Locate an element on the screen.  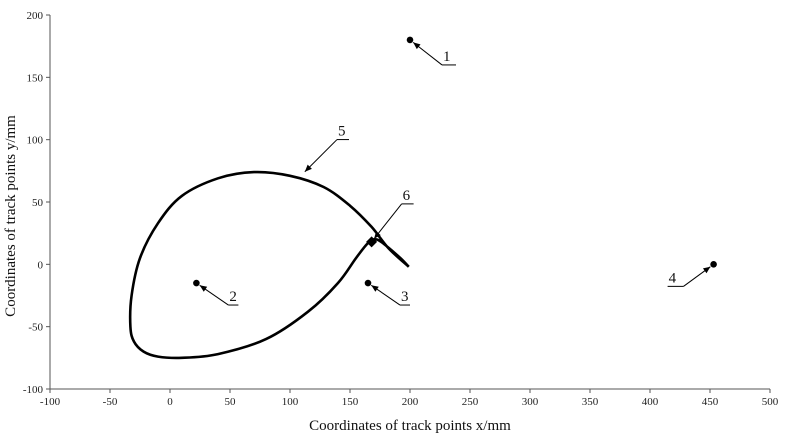
x-tick-label: 50 is located at coordinates (231, 402).